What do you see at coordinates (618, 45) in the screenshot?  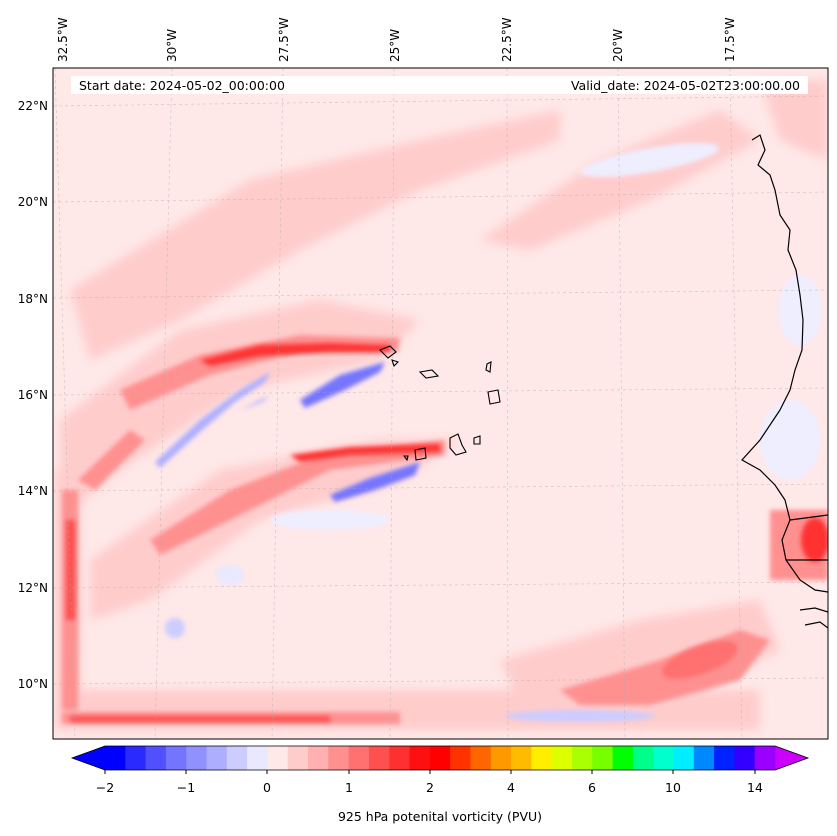 I see `lon-label-20w: 20°W` at bounding box center [618, 45].